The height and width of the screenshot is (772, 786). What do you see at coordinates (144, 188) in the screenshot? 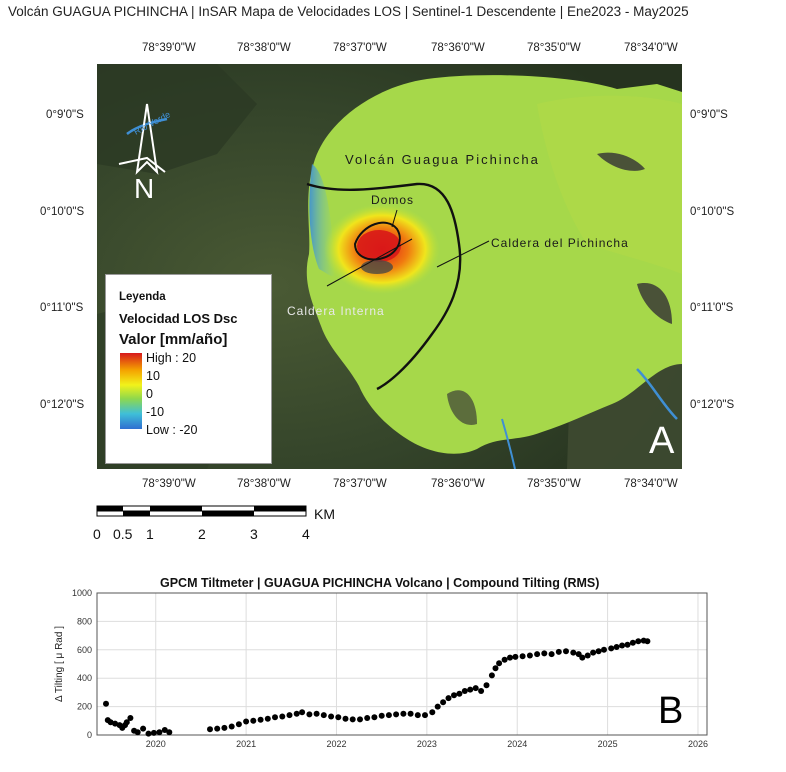
I see `north-label: N` at bounding box center [144, 188].